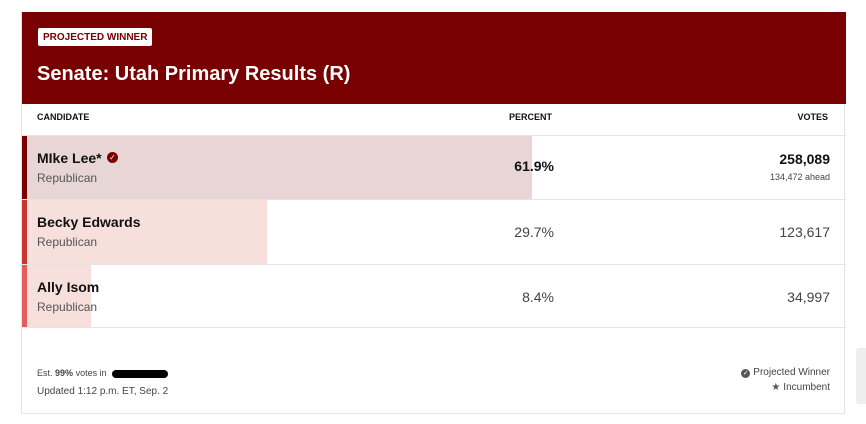 This screenshot has height=424, width=866. Describe the element at coordinates (812, 117) in the screenshot. I see `column-header: VOTES` at that location.